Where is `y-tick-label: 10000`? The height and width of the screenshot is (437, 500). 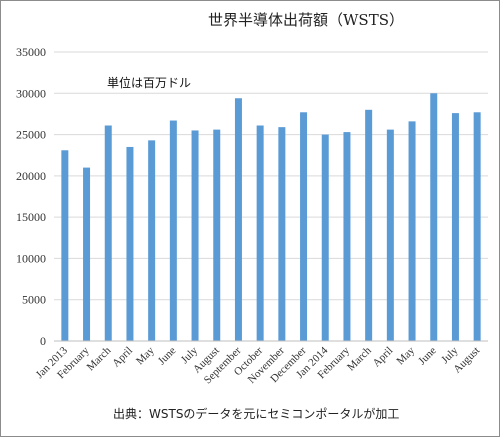
y-tick-label: 10000 is located at coordinates (31, 258).